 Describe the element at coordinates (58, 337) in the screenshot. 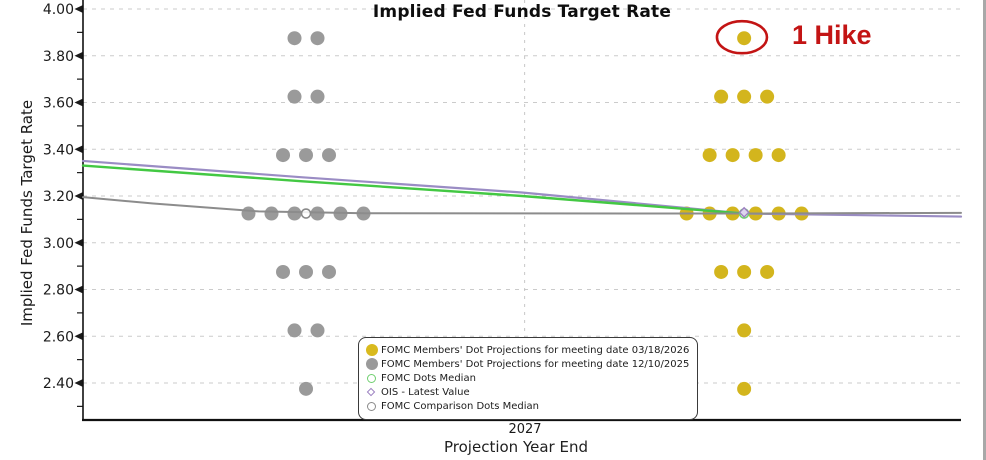

I see `y-tick-label: 2.60` at that location.